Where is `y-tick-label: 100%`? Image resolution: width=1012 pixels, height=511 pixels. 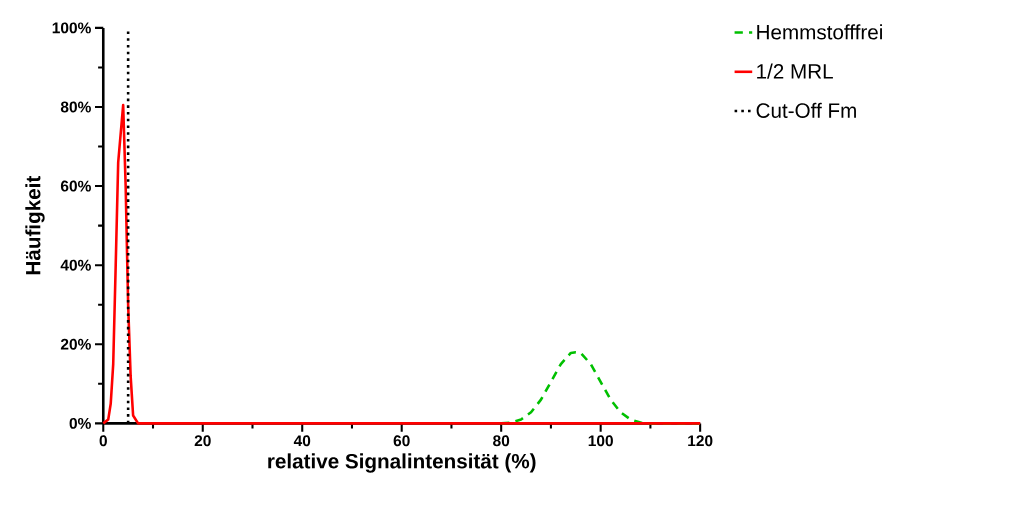 y-tick-label: 100% is located at coordinates (71, 28).